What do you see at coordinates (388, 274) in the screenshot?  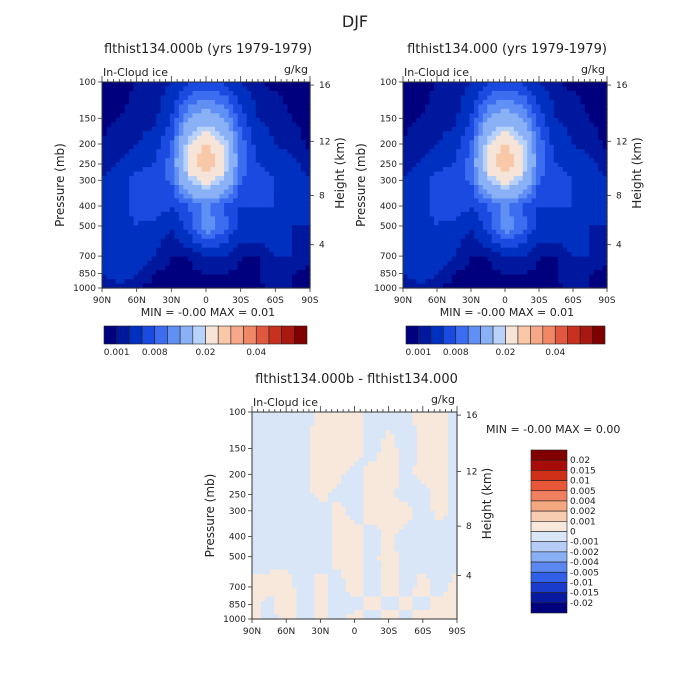 I see `p2-y-tick-label: 850` at bounding box center [388, 274].